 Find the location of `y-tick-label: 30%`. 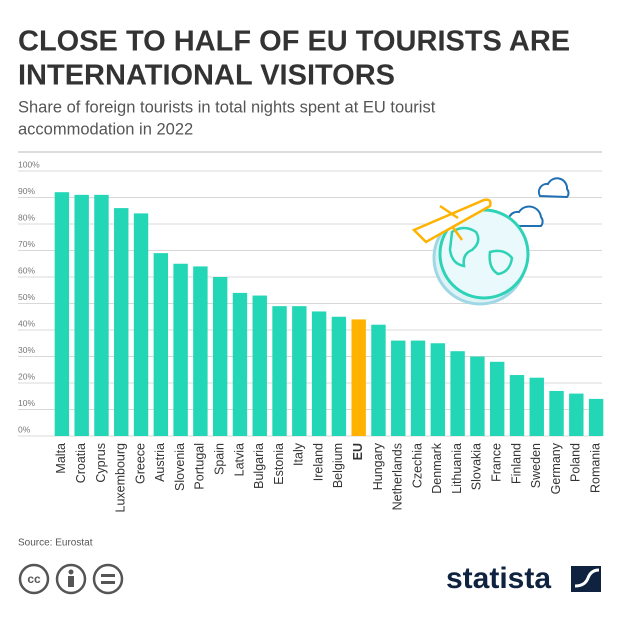

y-tick-label: 30% is located at coordinates (26, 350).